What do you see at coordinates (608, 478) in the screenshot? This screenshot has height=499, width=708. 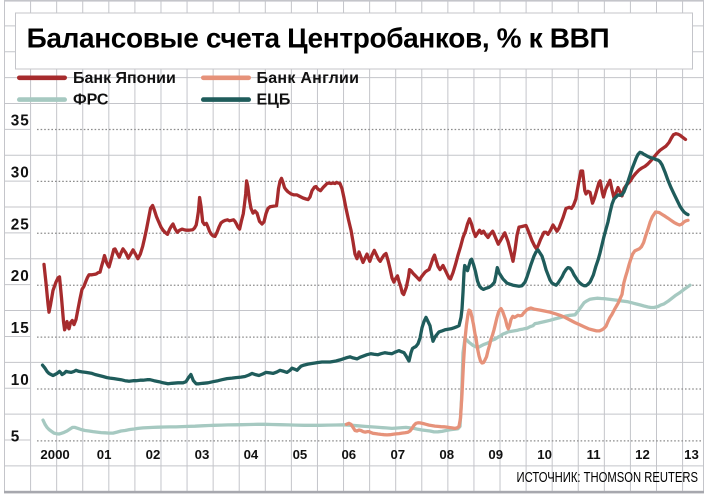 I see `svg-text: ИСТОЧНИК: THOMSON REUTERS` at bounding box center [608, 478].